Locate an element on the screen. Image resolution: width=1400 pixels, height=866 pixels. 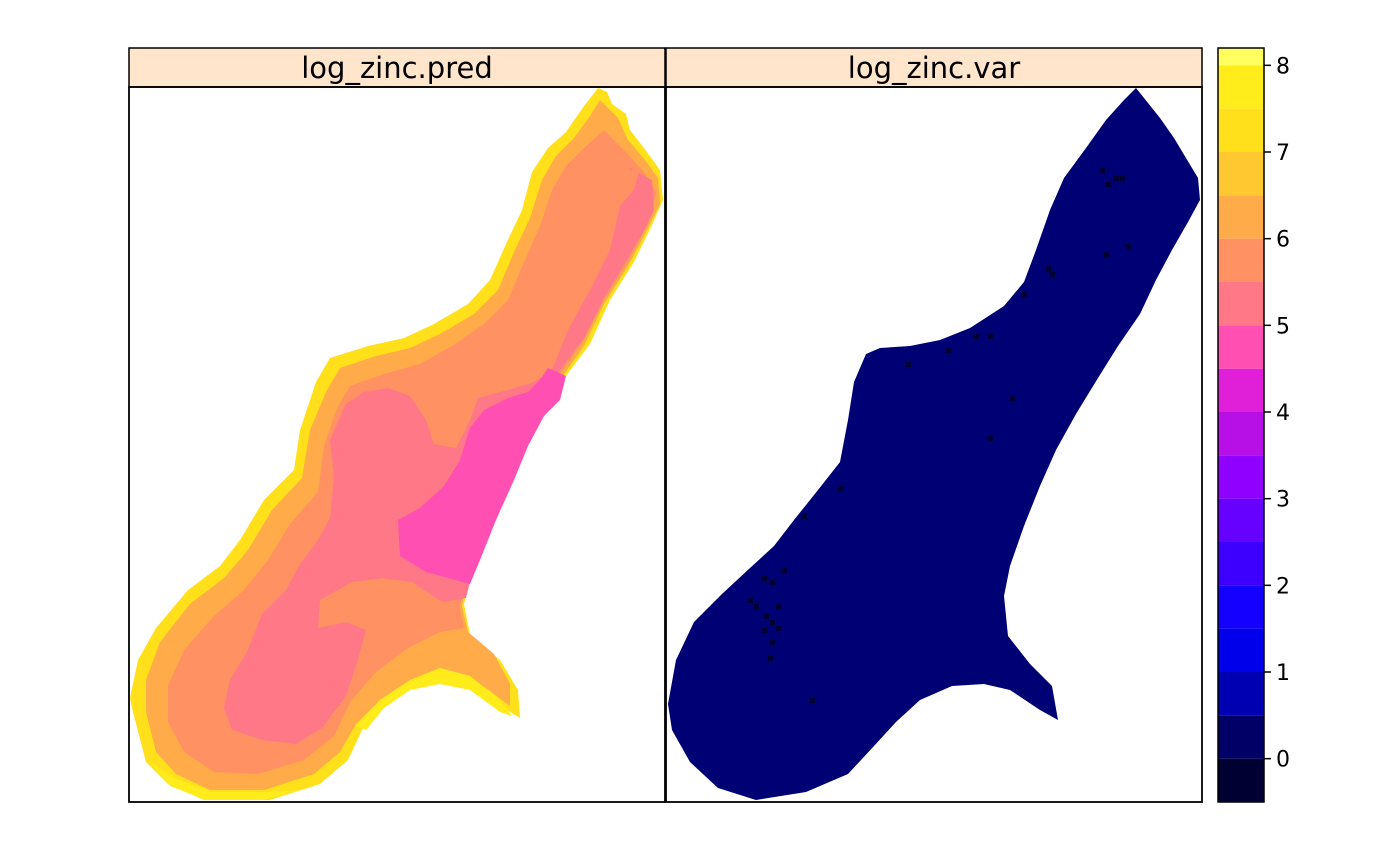
colorkey-tick-label: 2 is located at coordinates (1283, 586).